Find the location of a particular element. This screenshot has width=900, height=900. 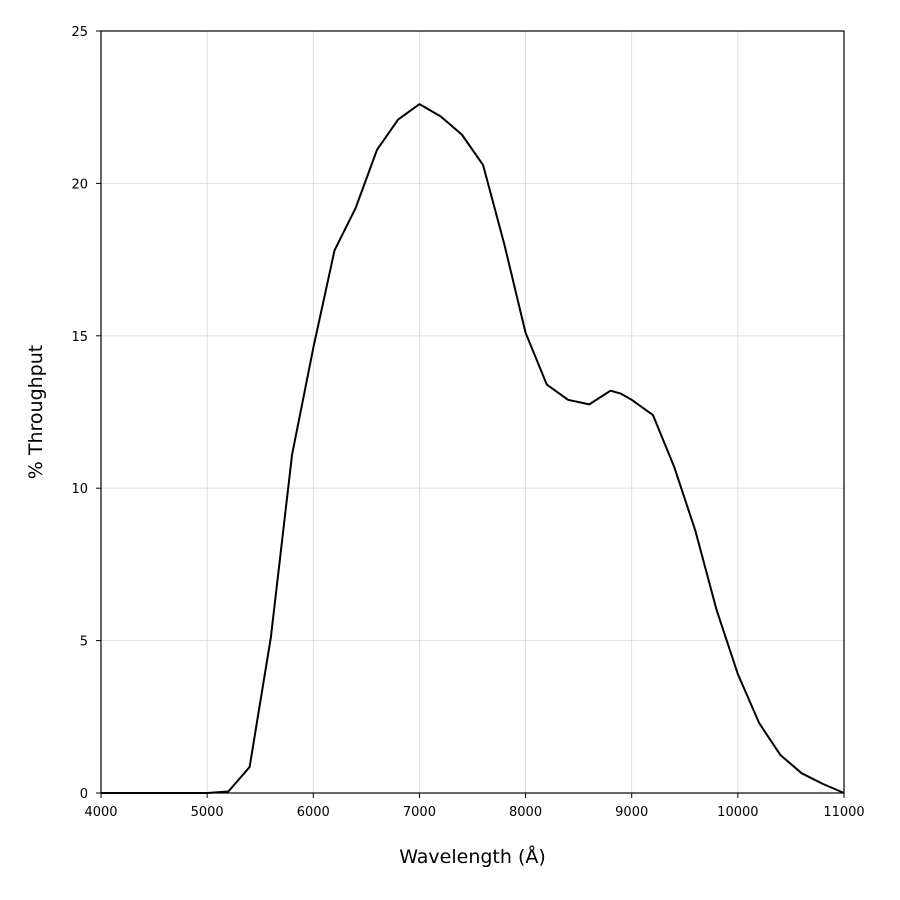

x-tick-label: 9000 is located at coordinates (631, 812).